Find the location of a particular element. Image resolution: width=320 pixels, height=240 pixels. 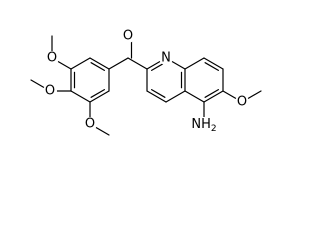

carbonyl-oxygen: O is located at coordinates (128, 36).